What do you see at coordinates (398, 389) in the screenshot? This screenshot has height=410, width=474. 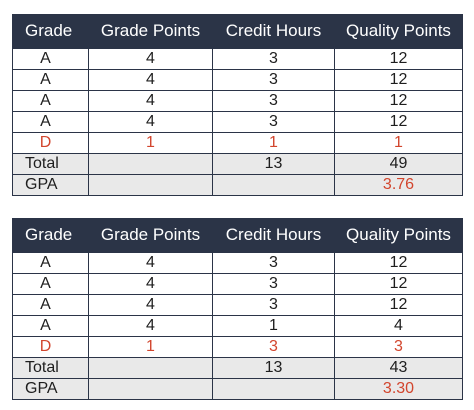 I see `gpa-value: 3.30` at bounding box center [398, 389].